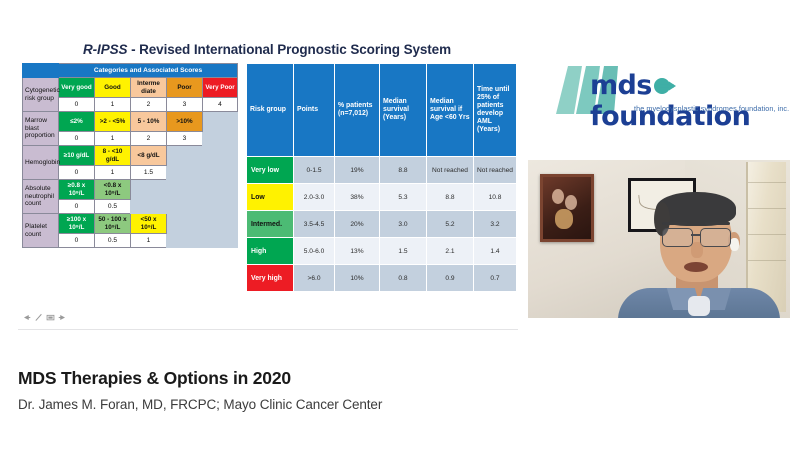 The width and height of the screenshot is (800, 451). What do you see at coordinates (403, 278) in the screenshot?
I see `cell-median-very-high: 0.8` at bounding box center [403, 278].